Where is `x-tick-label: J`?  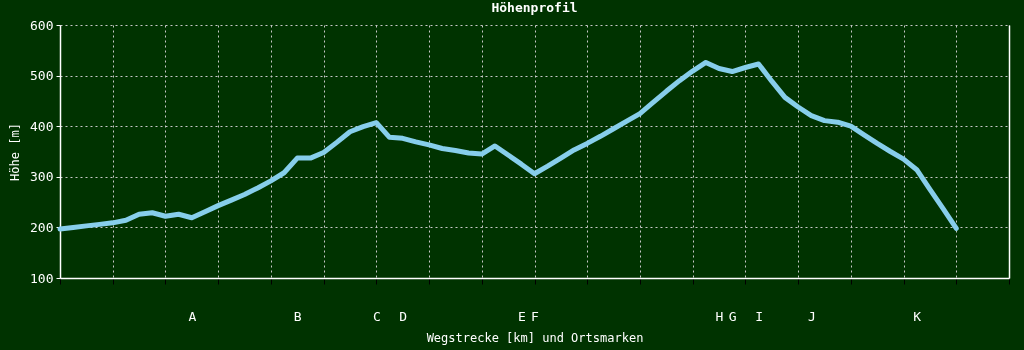 x-tick-label: J is located at coordinates (811, 316).